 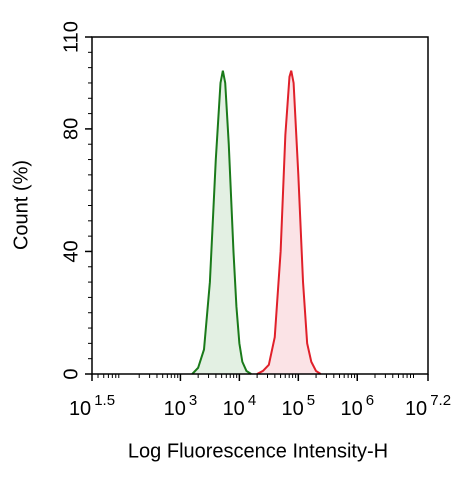 I want to click on x-tick-label: 10 3, so click(x=181, y=406).